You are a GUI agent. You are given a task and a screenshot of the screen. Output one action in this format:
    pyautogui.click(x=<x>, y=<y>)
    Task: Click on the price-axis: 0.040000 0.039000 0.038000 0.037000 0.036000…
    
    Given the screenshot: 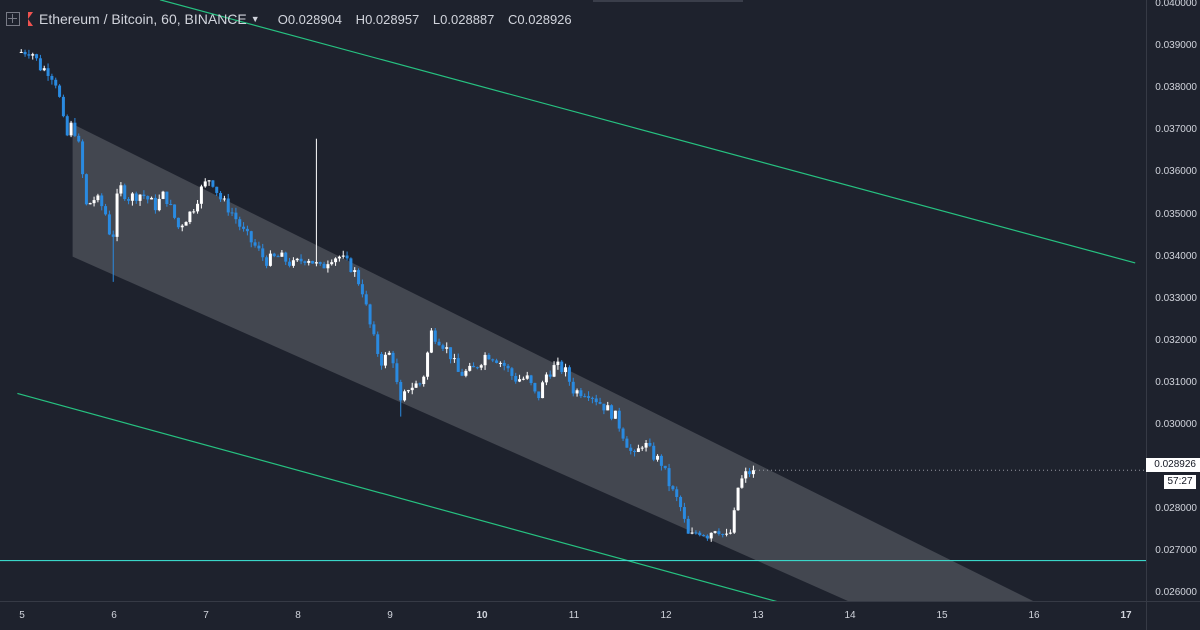 What is the action you would take?
    pyautogui.click(x=1173, y=300)
    